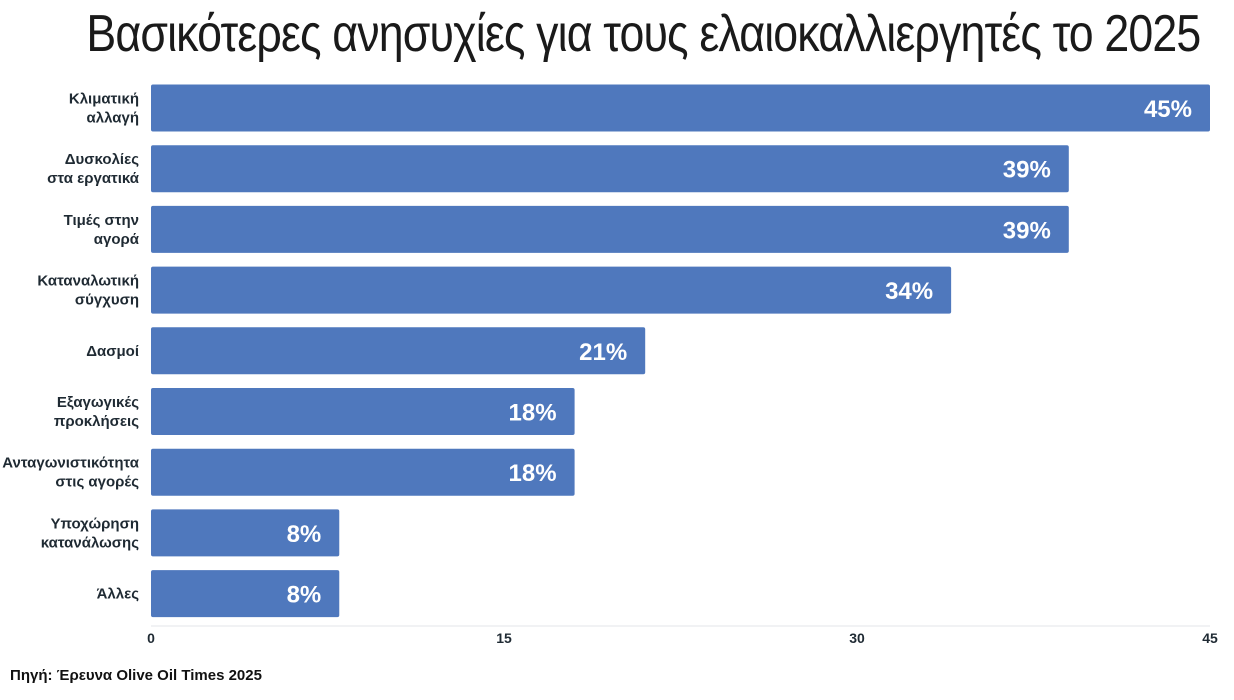 The image size is (1234, 700). What do you see at coordinates (603, 352) in the screenshot?
I see `value-label-4: 21%` at bounding box center [603, 352].